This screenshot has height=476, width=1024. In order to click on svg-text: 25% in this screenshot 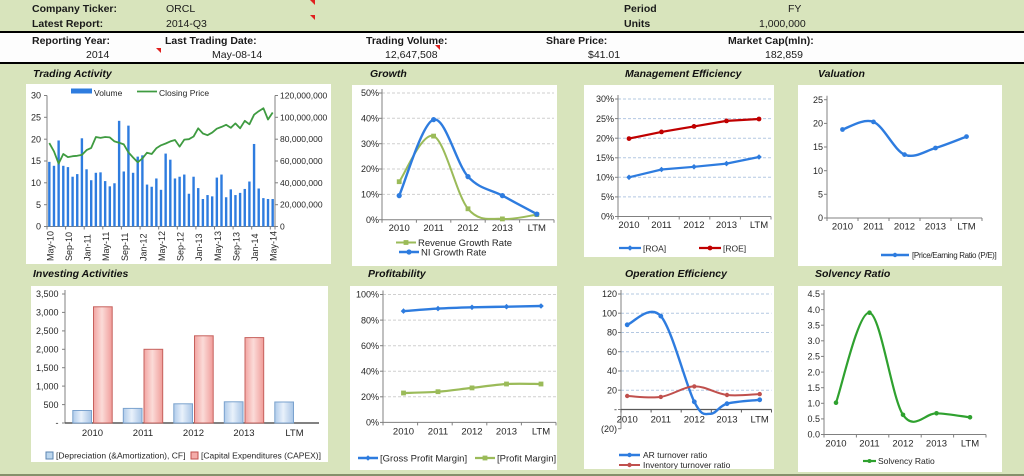, I will do `click(605, 119)`.